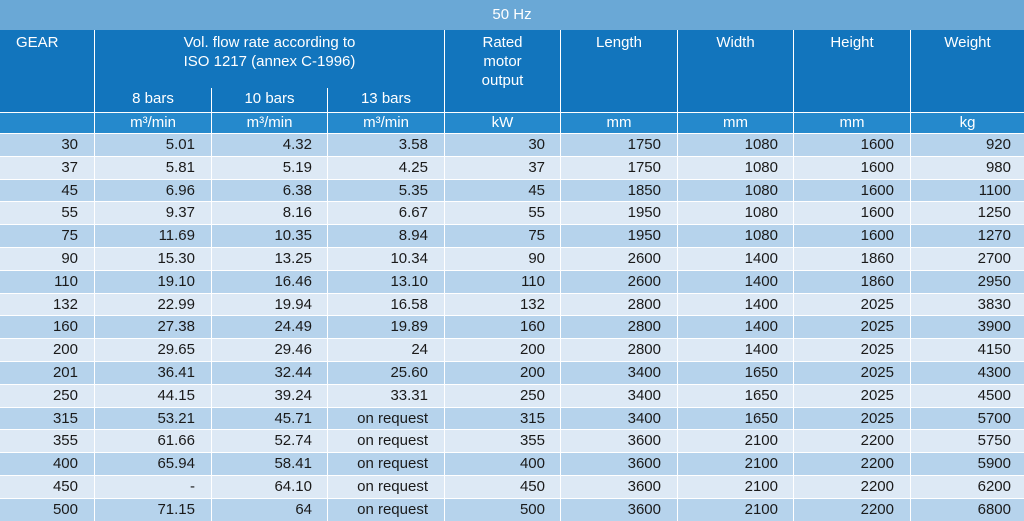  Describe the element at coordinates (761, 281) in the screenshot. I see `cell-width: 1400` at that location.